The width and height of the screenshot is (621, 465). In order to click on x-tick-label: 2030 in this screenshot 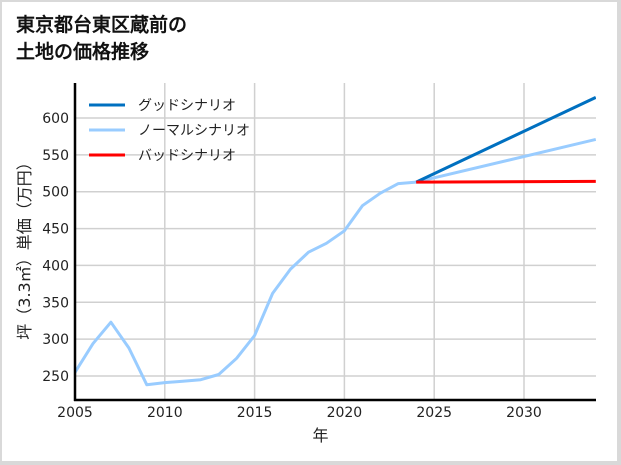, I will do `click(524, 413)`.